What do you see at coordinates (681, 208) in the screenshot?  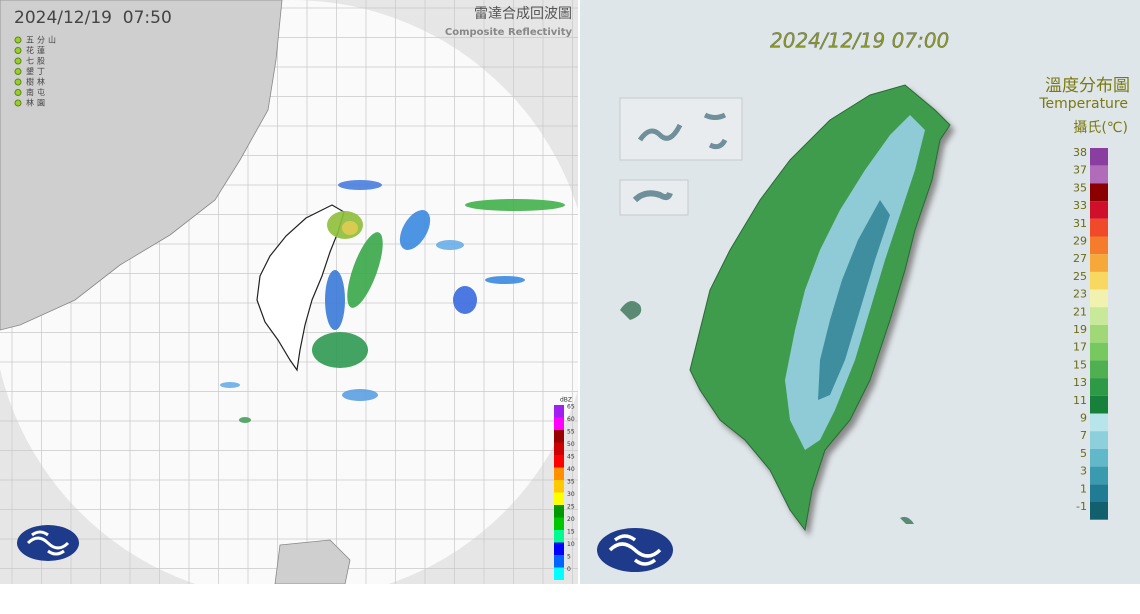 I see `island-insets` at bounding box center [681, 208].